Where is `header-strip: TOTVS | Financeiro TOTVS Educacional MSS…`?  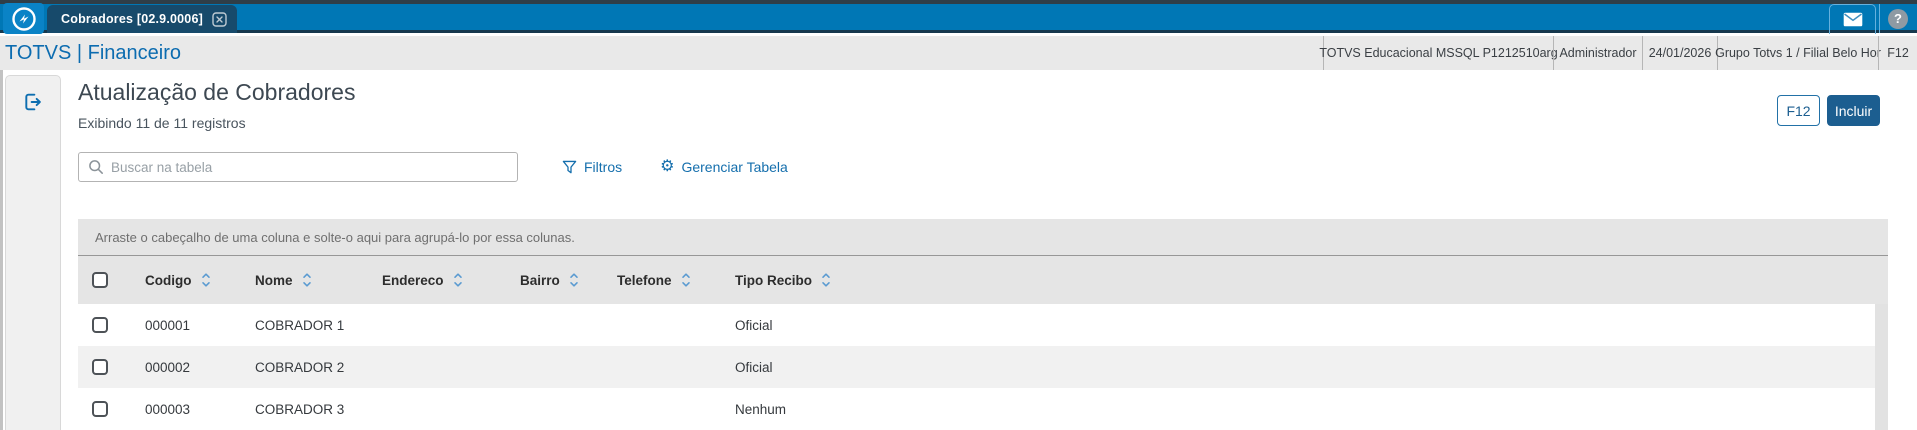
header-strip: TOTVS | Financeiro TOTVS Educacional MSS… is located at coordinates (958, 53).